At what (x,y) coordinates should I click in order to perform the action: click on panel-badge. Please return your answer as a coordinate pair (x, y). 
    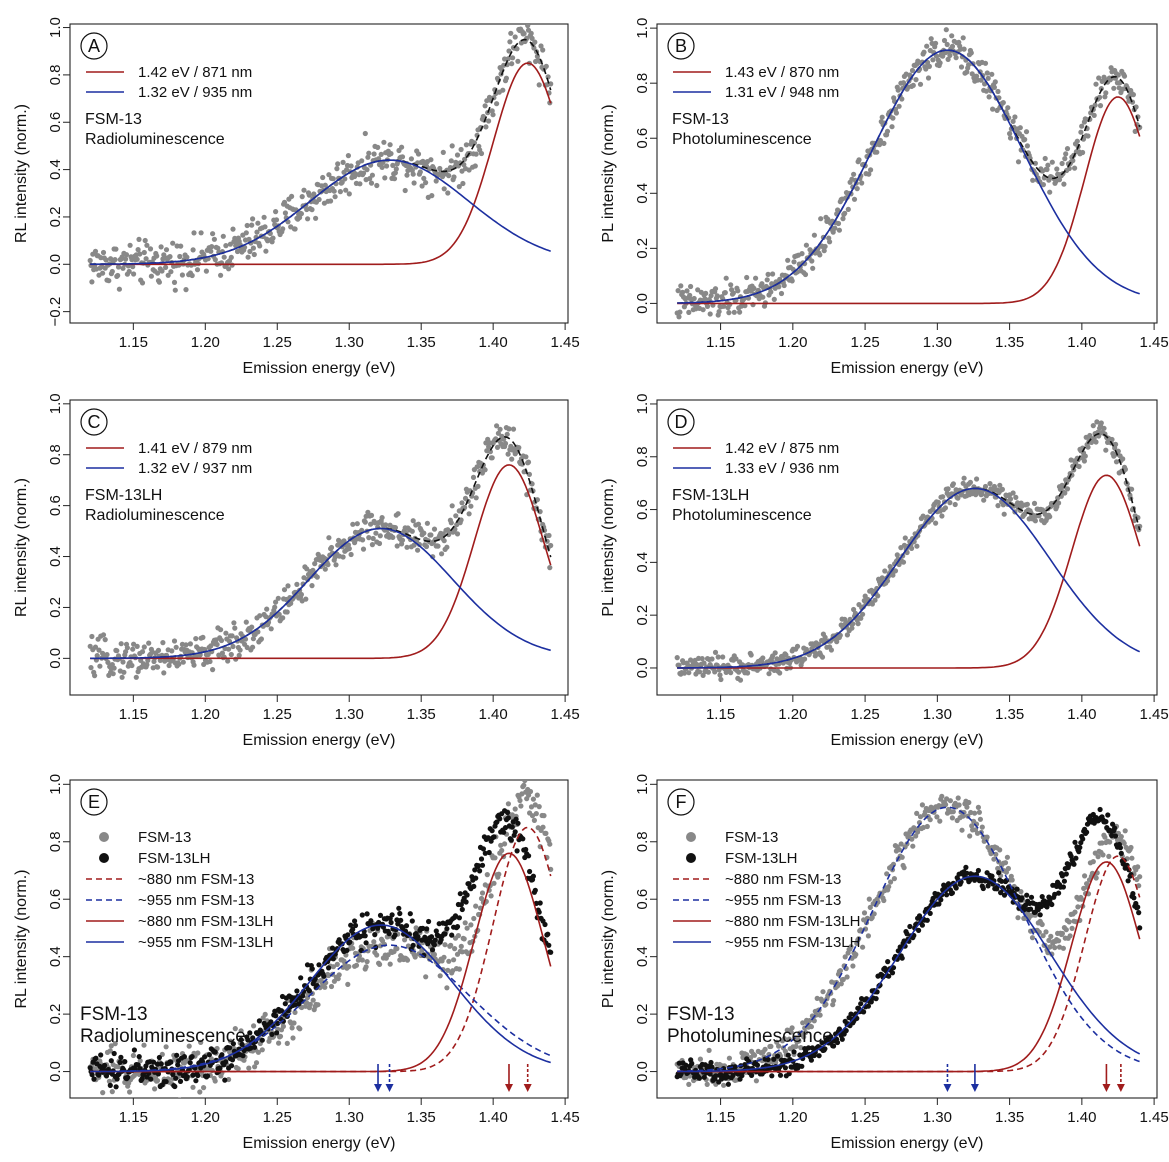
    Looking at the image, I should click on (681, 46).